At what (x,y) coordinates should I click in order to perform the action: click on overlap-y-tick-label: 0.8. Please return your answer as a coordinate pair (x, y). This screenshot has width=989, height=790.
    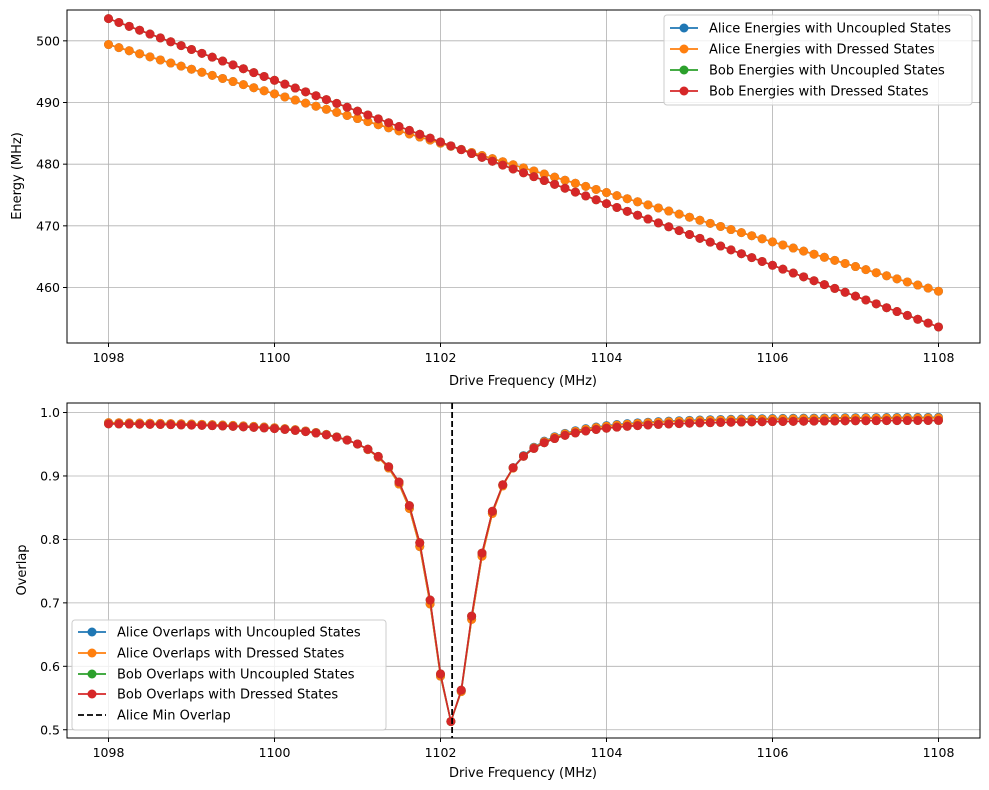
    Looking at the image, I should click on (50, 539).